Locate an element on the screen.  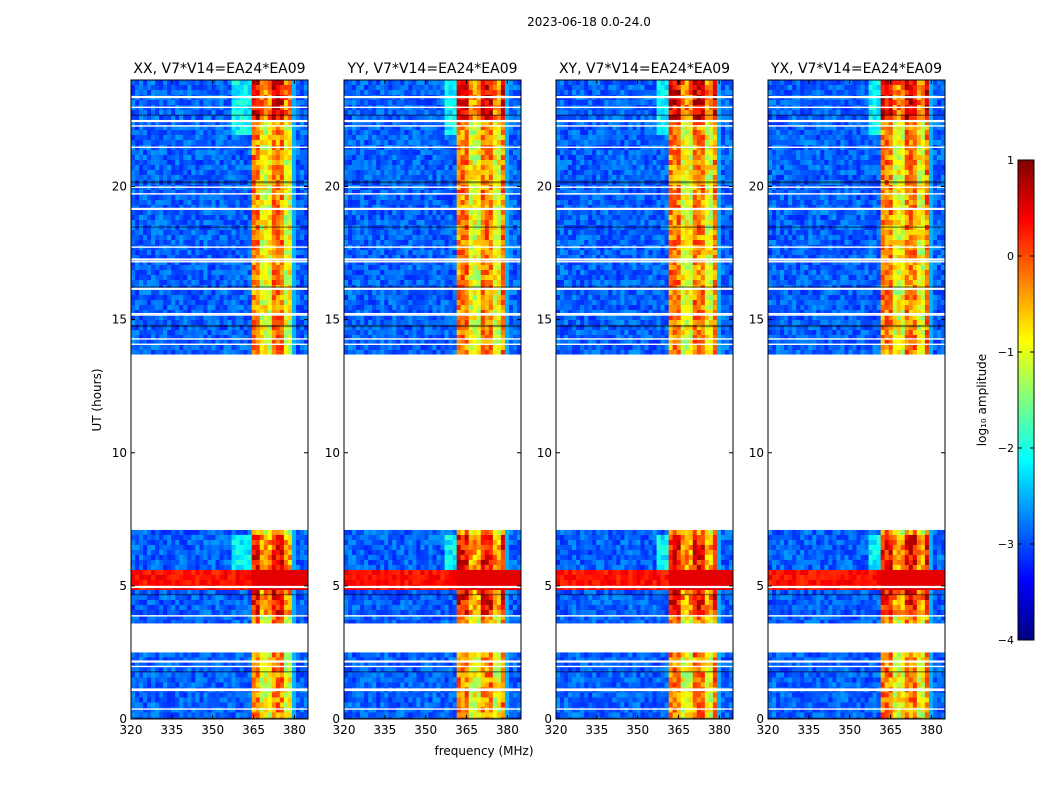
panel-4-frame is located at coordinates (856, 399).